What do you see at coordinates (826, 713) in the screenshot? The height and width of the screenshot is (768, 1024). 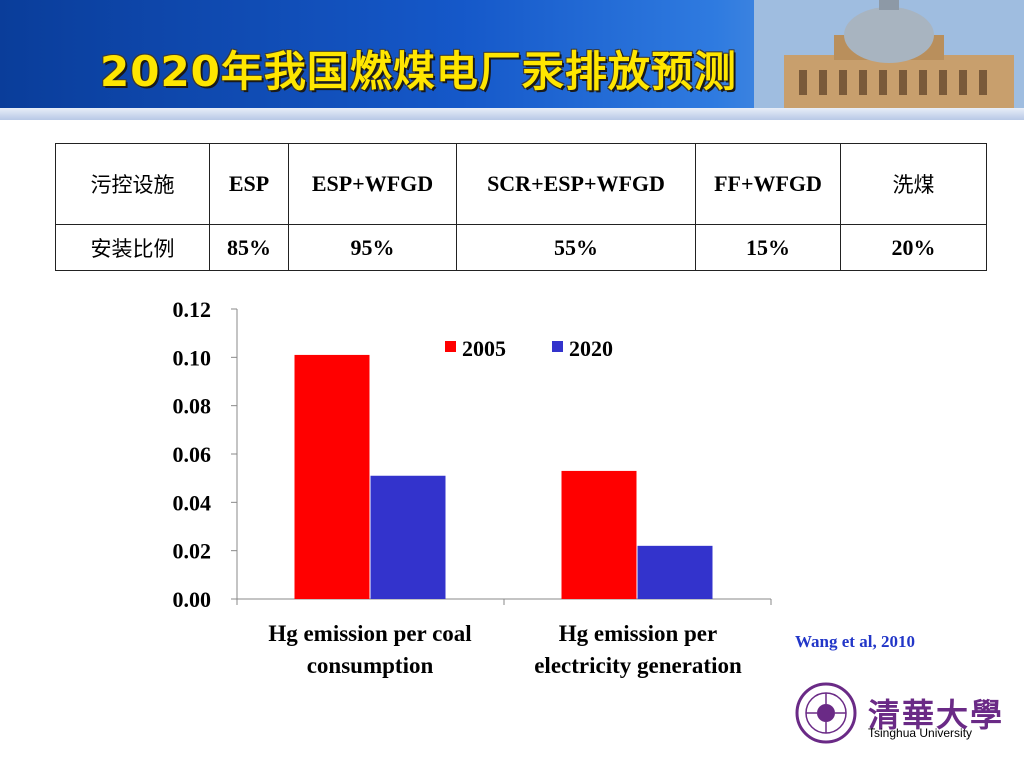 I see `tsinghua-seal-icon` at bounding box center [826, 713].